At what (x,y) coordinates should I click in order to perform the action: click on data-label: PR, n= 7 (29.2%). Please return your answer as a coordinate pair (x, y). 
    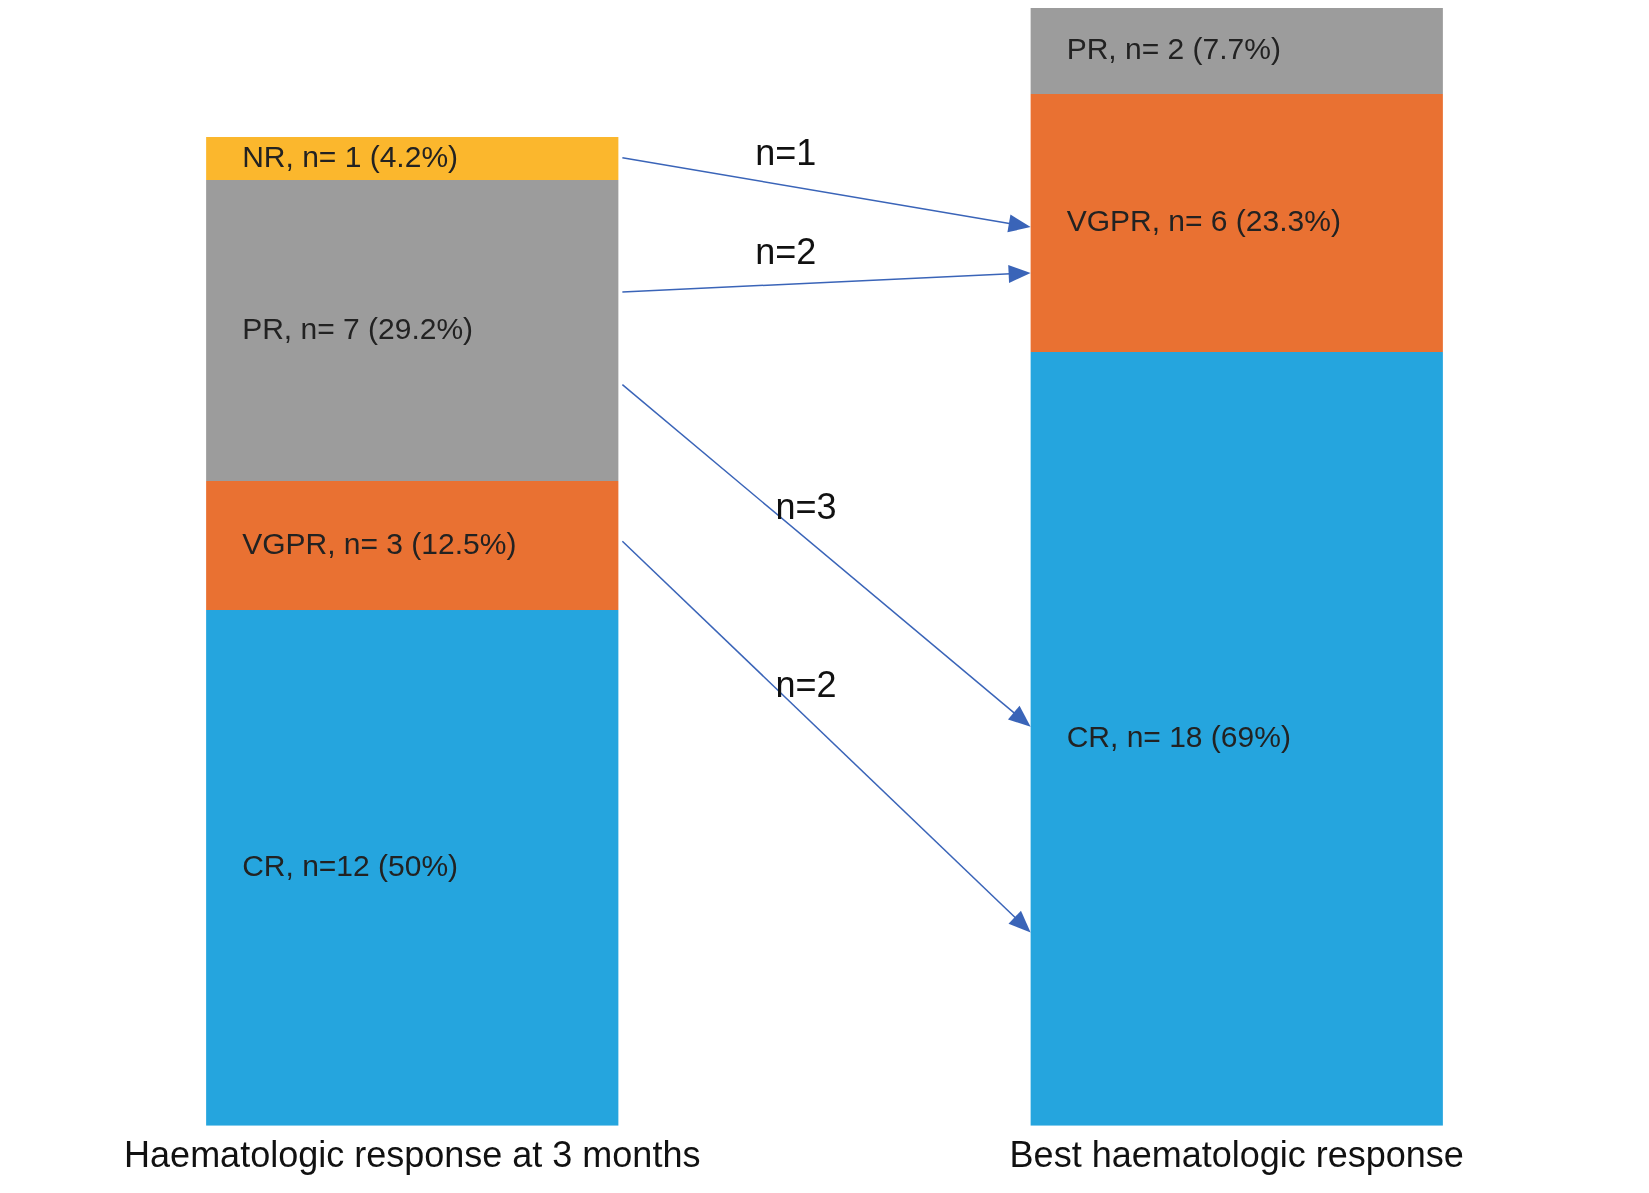
    Looking at the image, I should click on (358, 328).